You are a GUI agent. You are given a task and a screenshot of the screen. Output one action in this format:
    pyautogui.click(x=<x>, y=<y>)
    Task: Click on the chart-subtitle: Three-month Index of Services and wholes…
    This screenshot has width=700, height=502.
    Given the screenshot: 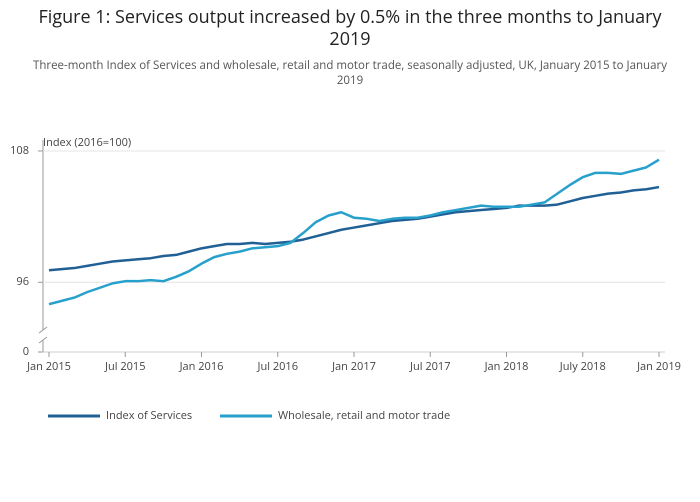 What is the action you would take?
    pyautogui.click(x=350, y=73)
    